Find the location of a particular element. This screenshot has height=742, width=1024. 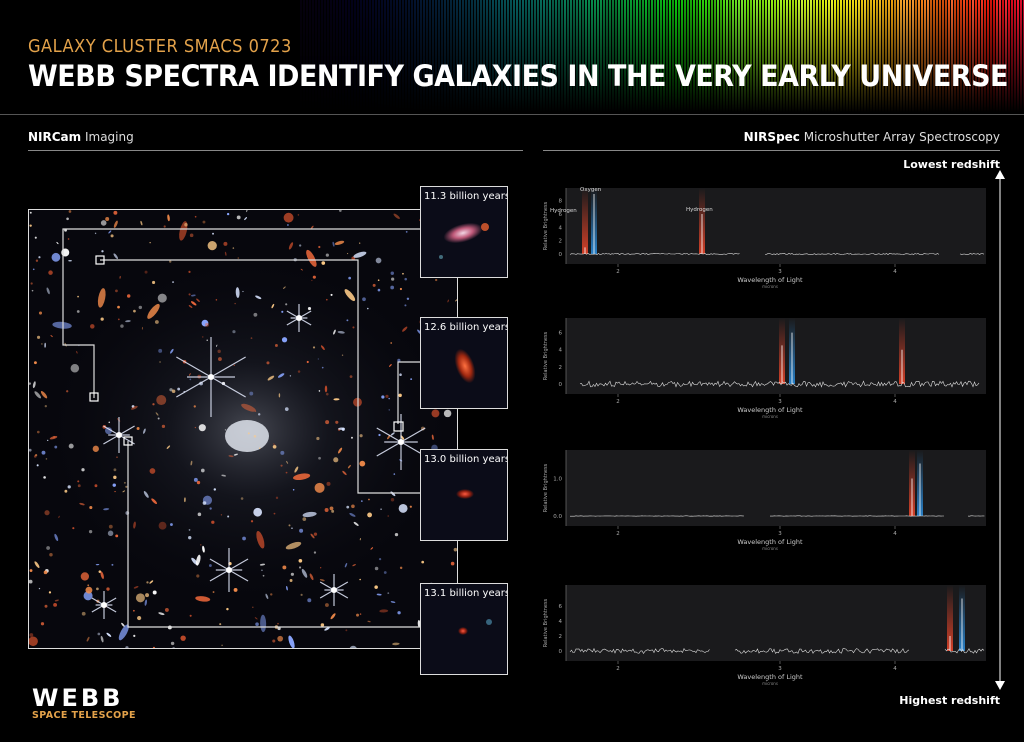

thumbnail-1-label: 11.3 billion years is located at coordinates (466, 196).